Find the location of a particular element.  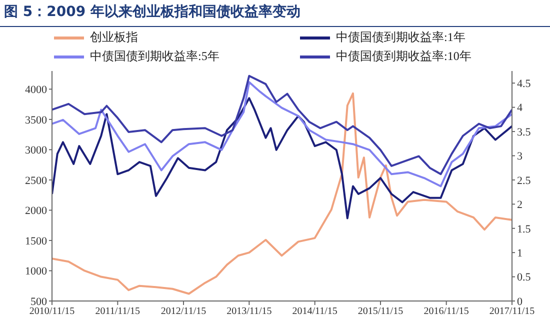

y-tick-label: 2000 is located at coordinates (36, 211).